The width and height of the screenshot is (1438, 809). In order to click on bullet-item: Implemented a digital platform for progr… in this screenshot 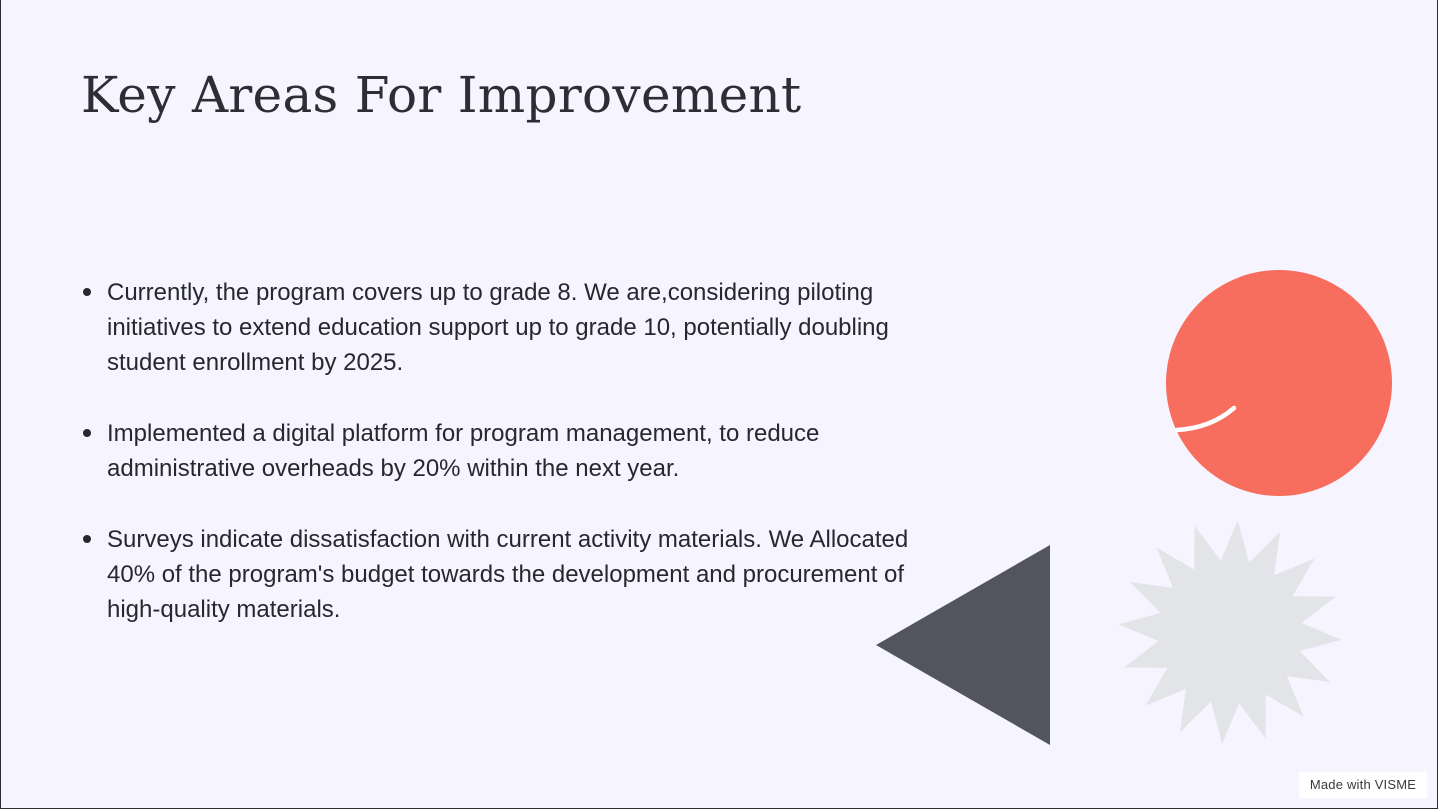, I will do `click(521, 451)`.